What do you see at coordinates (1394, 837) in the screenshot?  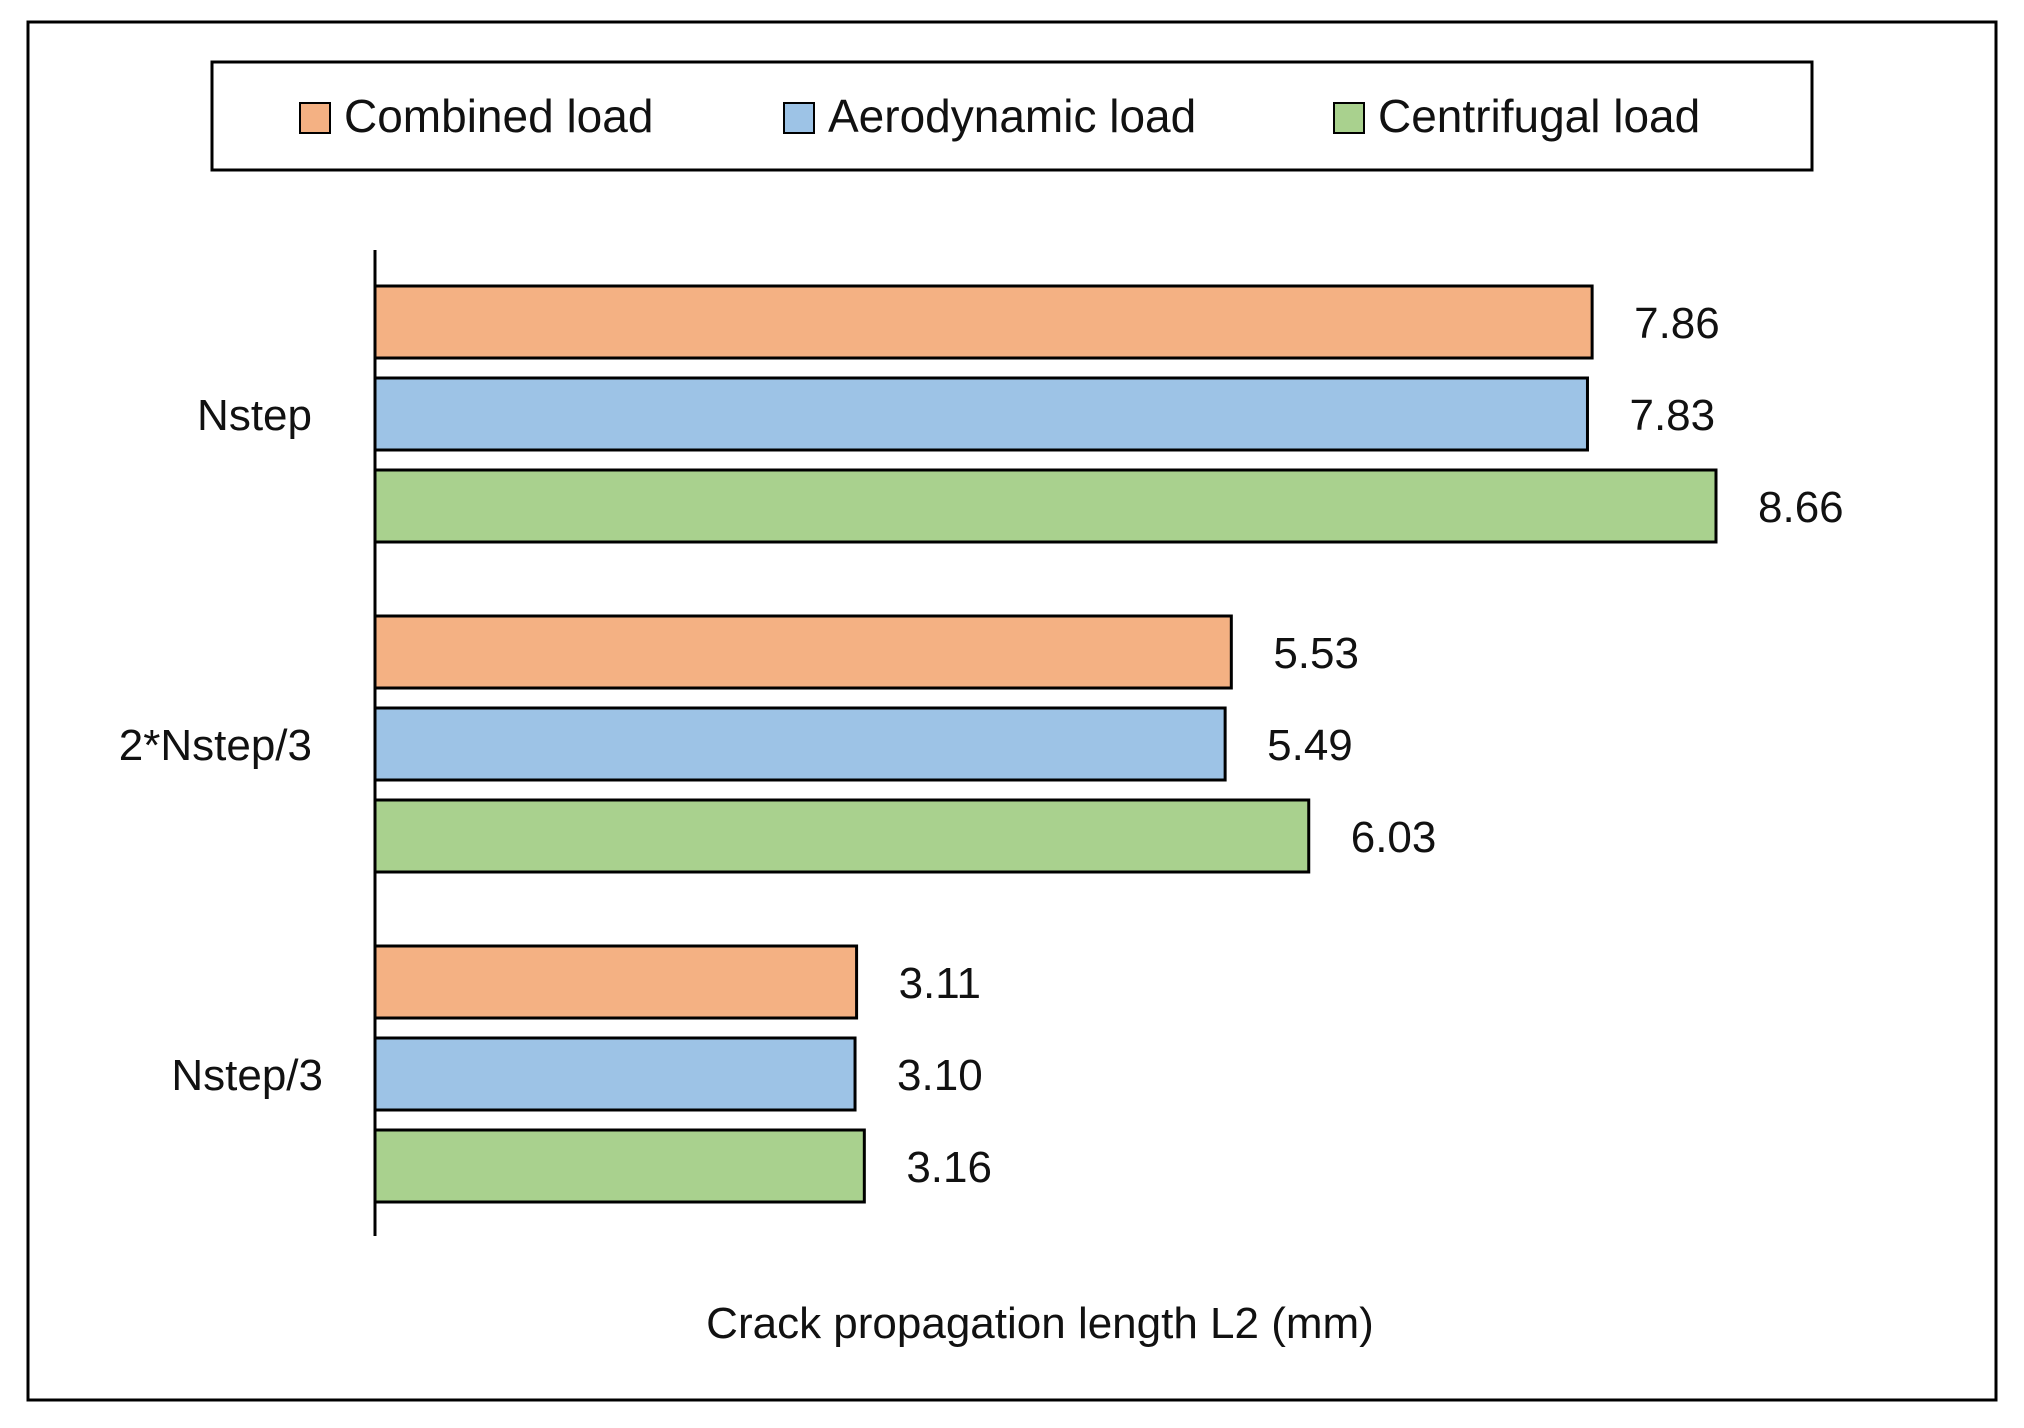 I see `bar-value-label: 6.03` at bounding box center [1394, 837].